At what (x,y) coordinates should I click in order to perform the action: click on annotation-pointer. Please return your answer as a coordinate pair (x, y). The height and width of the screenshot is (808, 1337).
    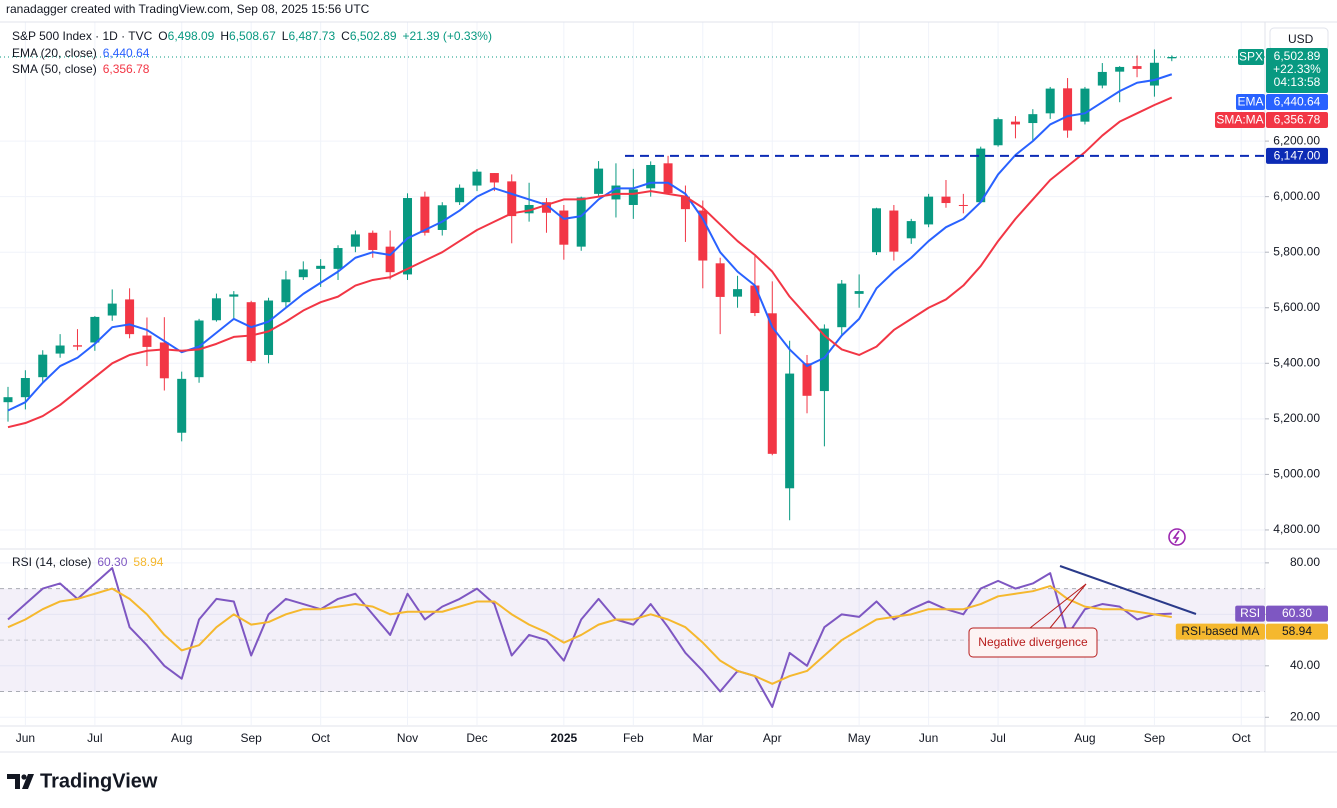
    Looking at the image, I should click on (1068, 606).